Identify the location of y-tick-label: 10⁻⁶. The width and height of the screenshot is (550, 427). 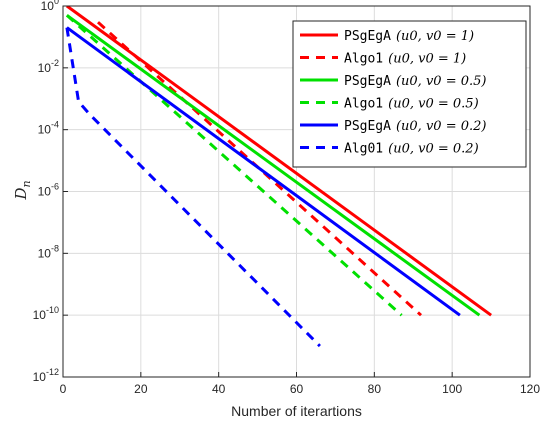
(48, 190).